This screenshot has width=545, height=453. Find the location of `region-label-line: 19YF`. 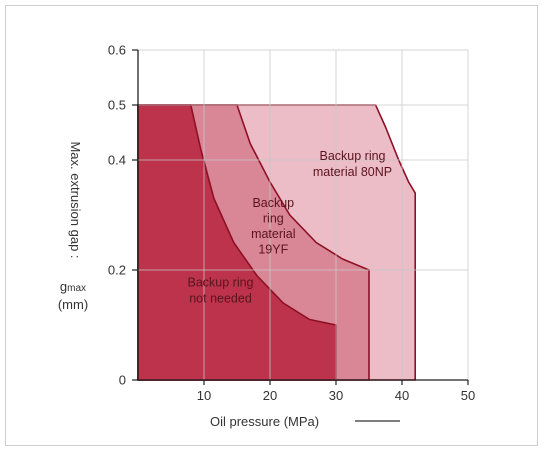

region-label-line: 19YF is located at coordinates (273, 249).